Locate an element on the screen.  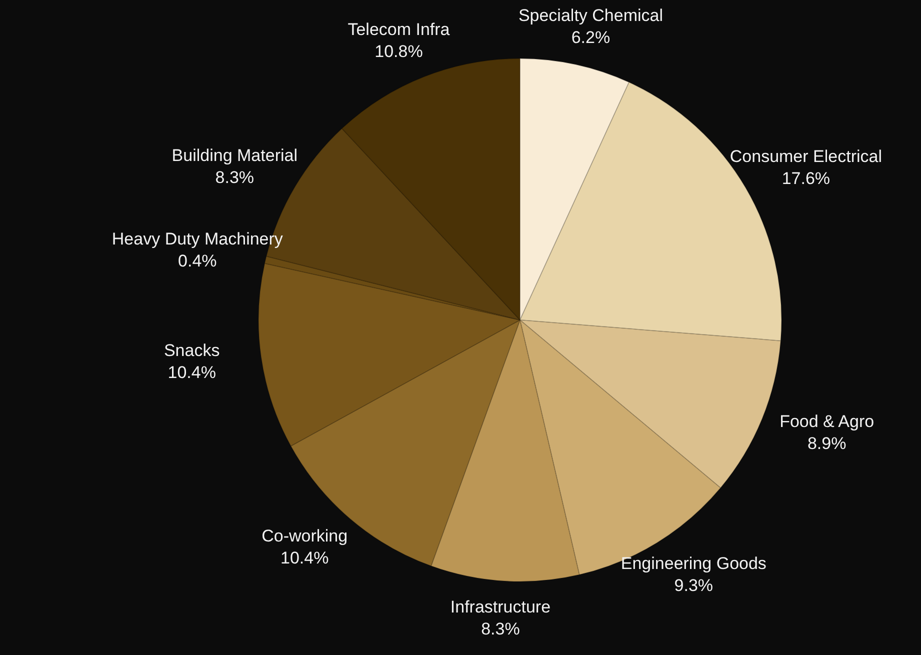
data-label: 6.2% is located at coordinates (590, 38).